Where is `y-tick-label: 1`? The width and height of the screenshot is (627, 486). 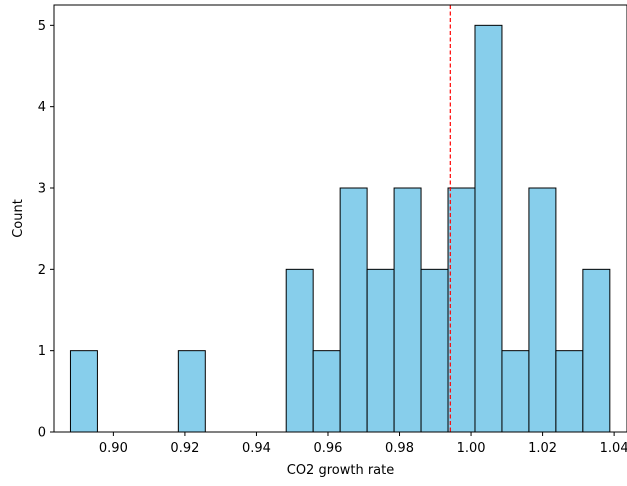
y-tick-label: 1 is located at coordinates (42, 351).